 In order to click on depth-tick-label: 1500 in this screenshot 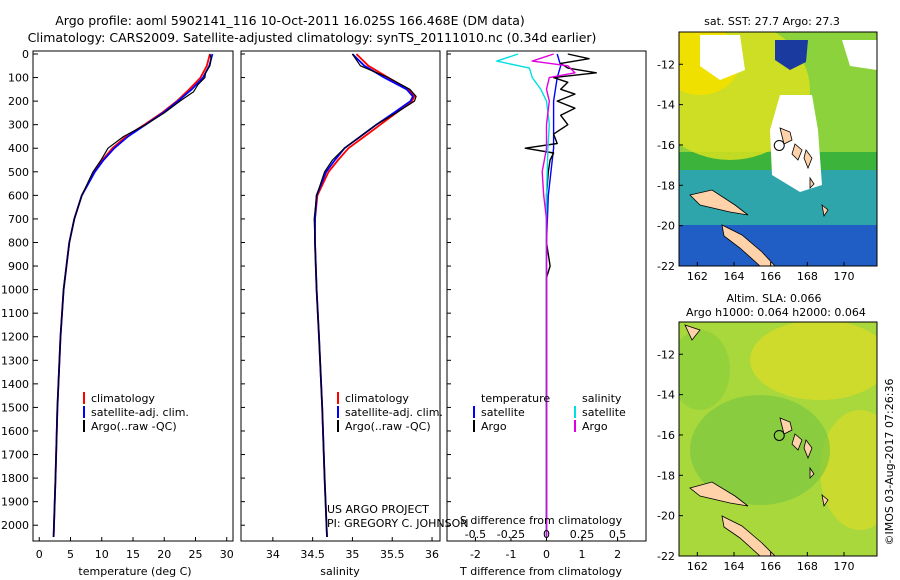, I will do `click(15, 407)`.